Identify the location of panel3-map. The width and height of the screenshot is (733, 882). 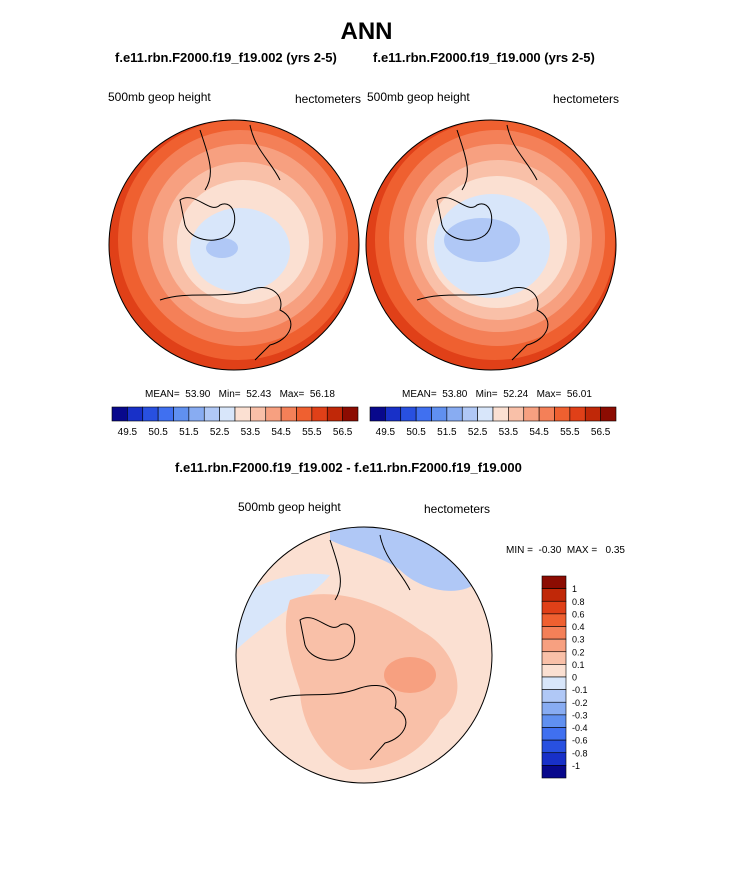
(364, 655).